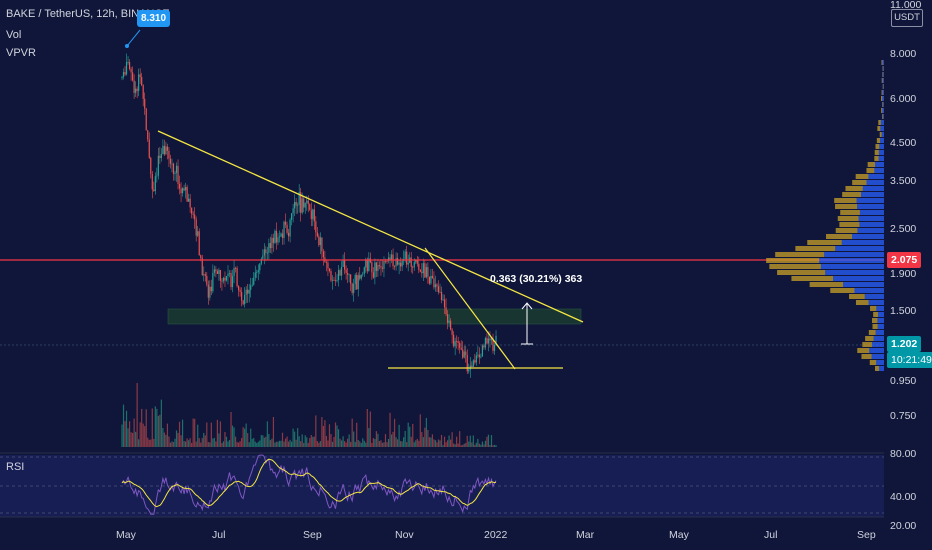 The height and width of the screenshot is (550, 932). Describe the element at coordinates (15, 467) in the screenshot. I see `rsi-legend: RSI` at that location.